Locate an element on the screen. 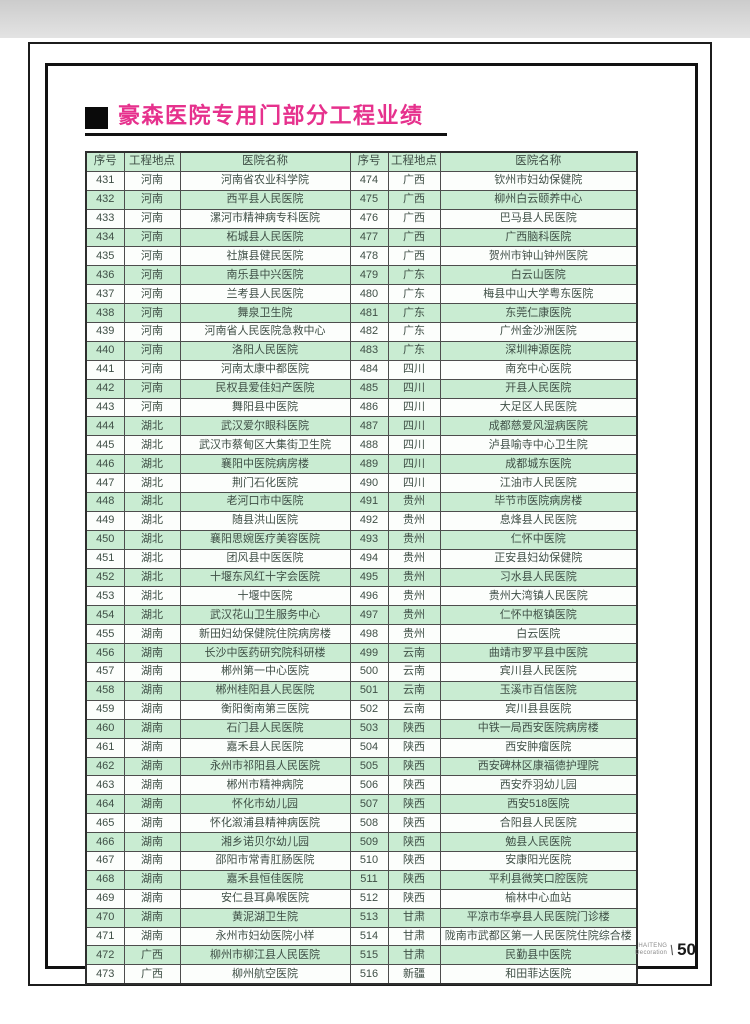 Image resolution: width=750 pixels, height=1024 pixels. serial-cell: 488 is located at coordinates (369, 445).